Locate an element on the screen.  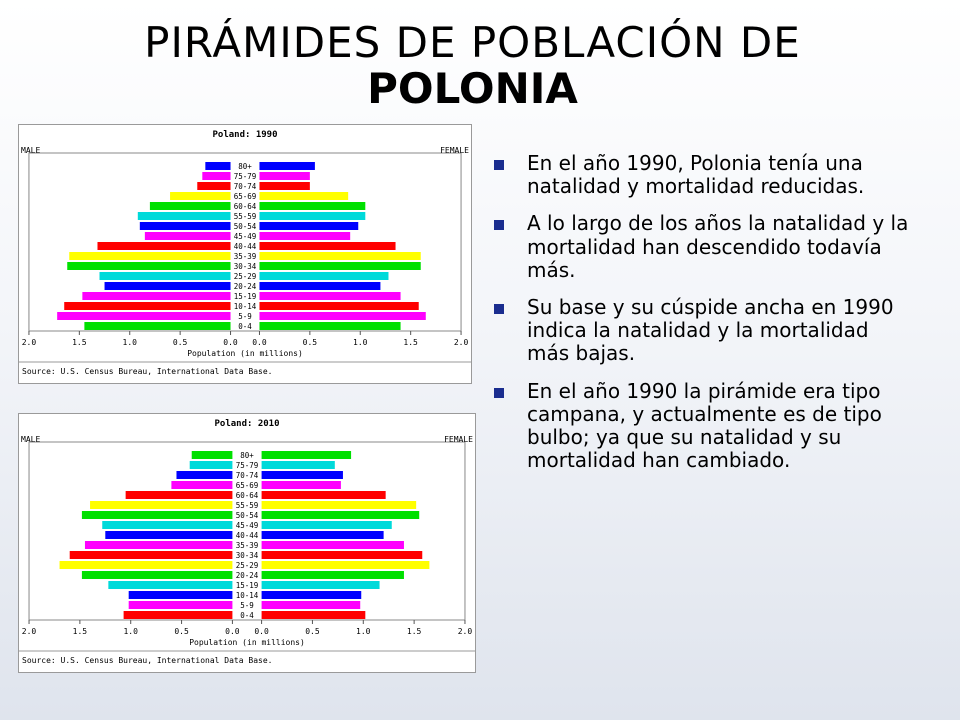
age-label: 40-44 is located at coordinates (247, 535).